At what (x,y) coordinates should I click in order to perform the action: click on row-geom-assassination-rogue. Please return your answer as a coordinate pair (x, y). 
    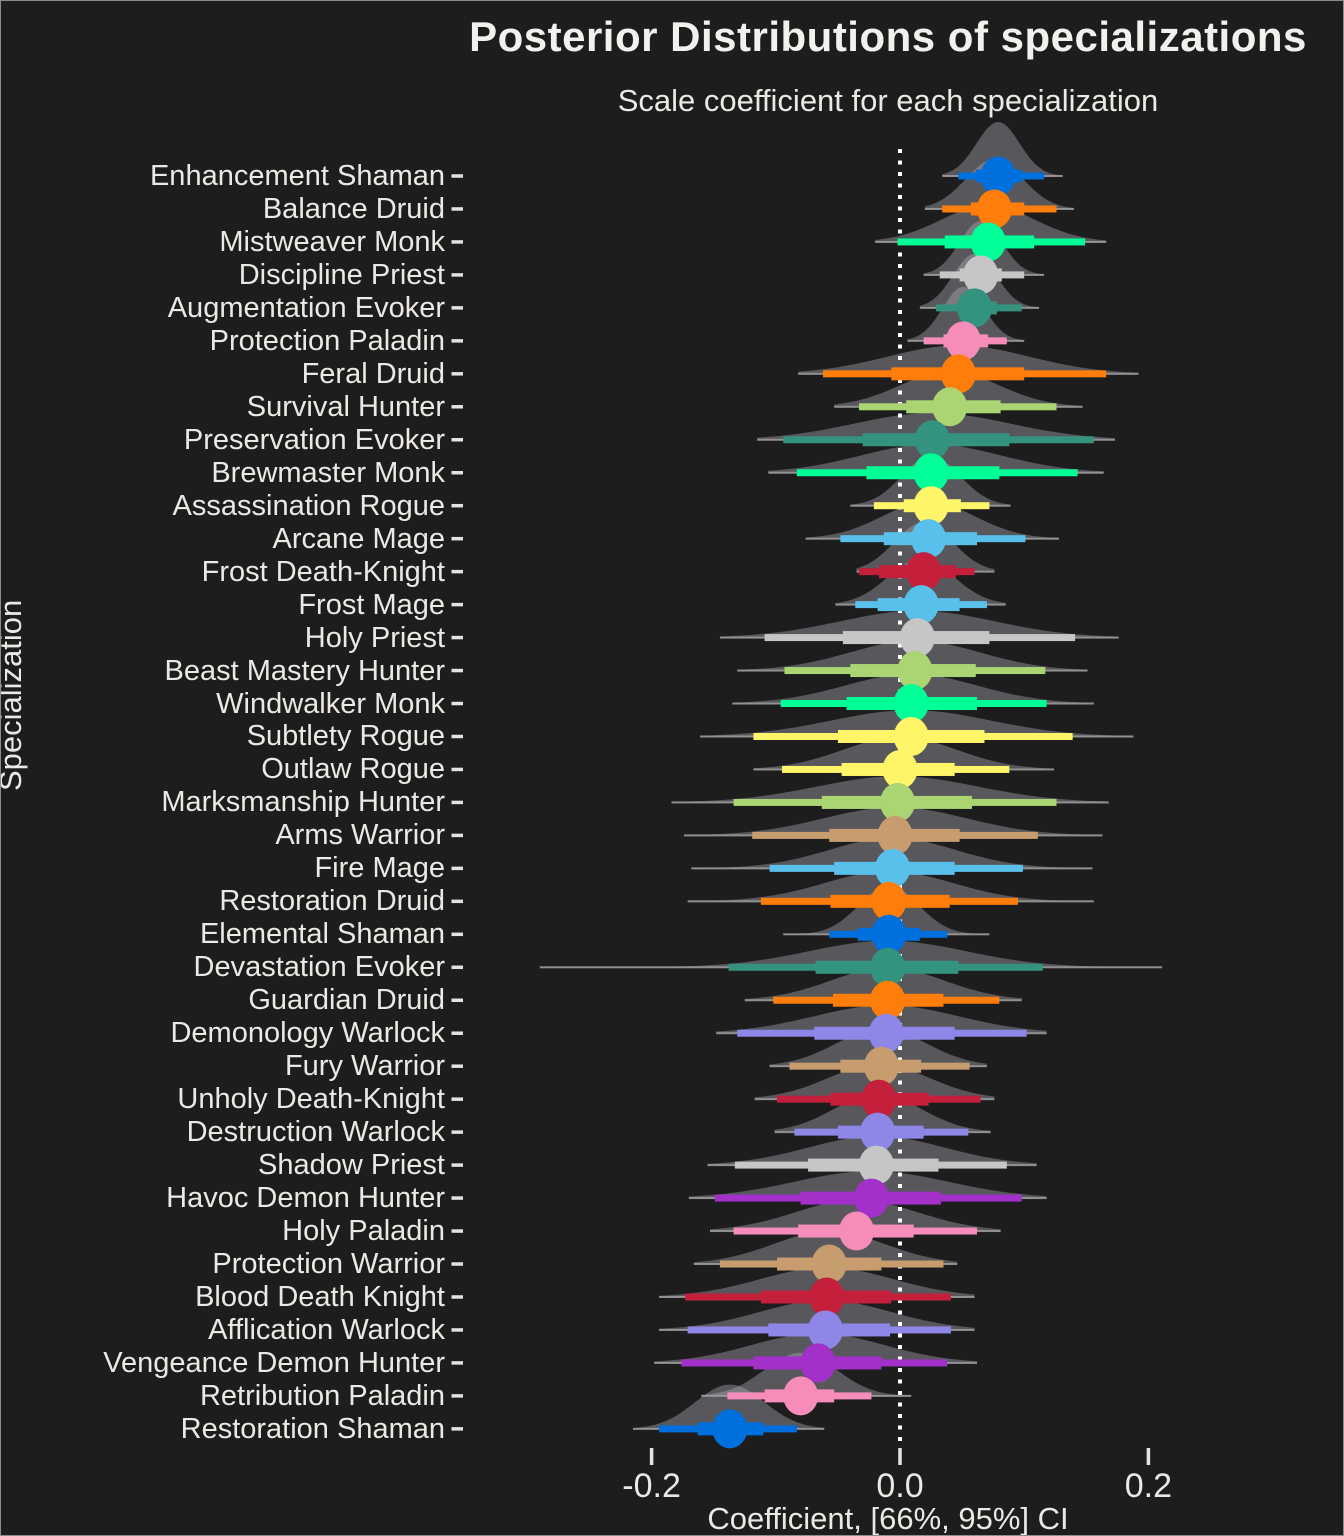
    Looking at the image, I should click on (930, 506).